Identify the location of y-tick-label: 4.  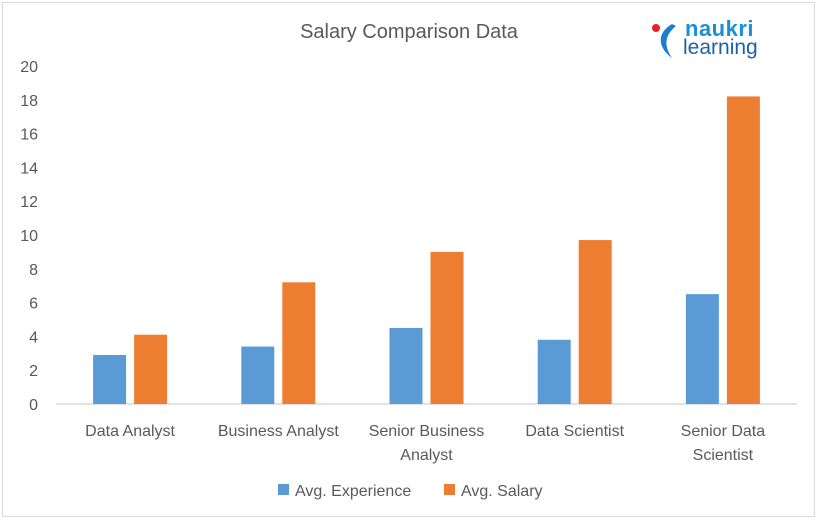
(33, 337).